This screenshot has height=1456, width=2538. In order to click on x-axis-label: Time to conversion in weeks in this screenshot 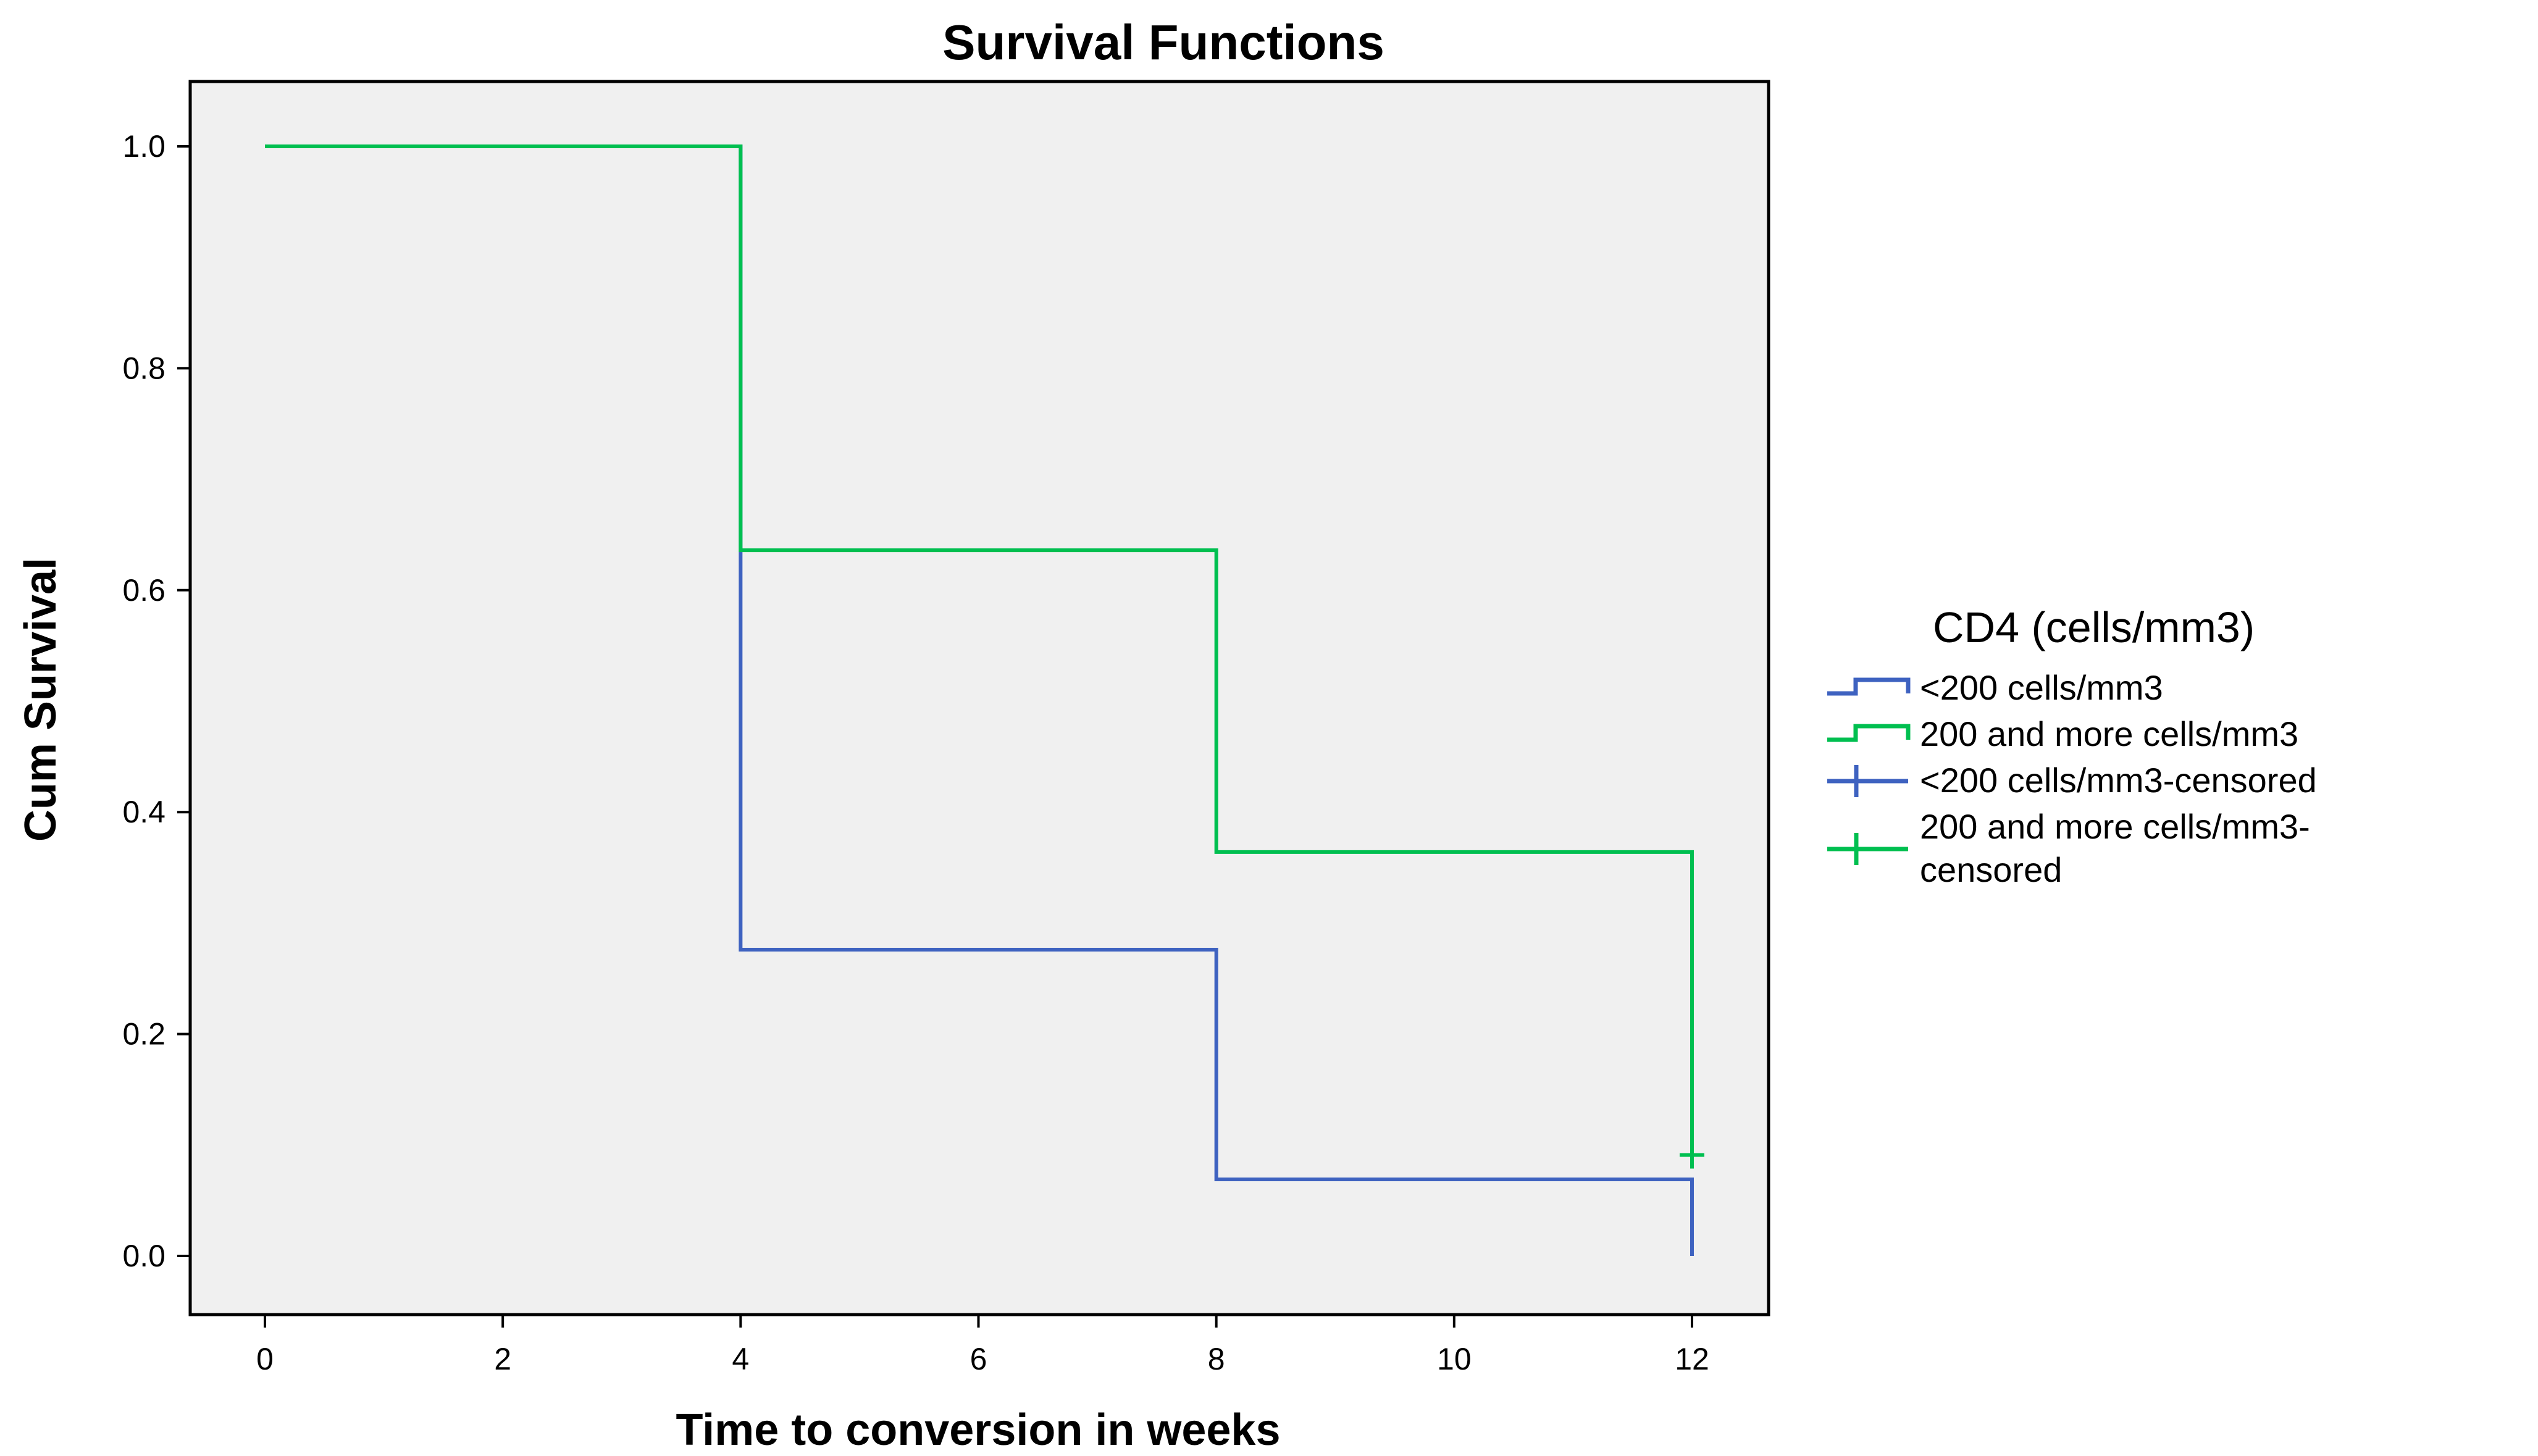, I will do `click(979, 1430)`.